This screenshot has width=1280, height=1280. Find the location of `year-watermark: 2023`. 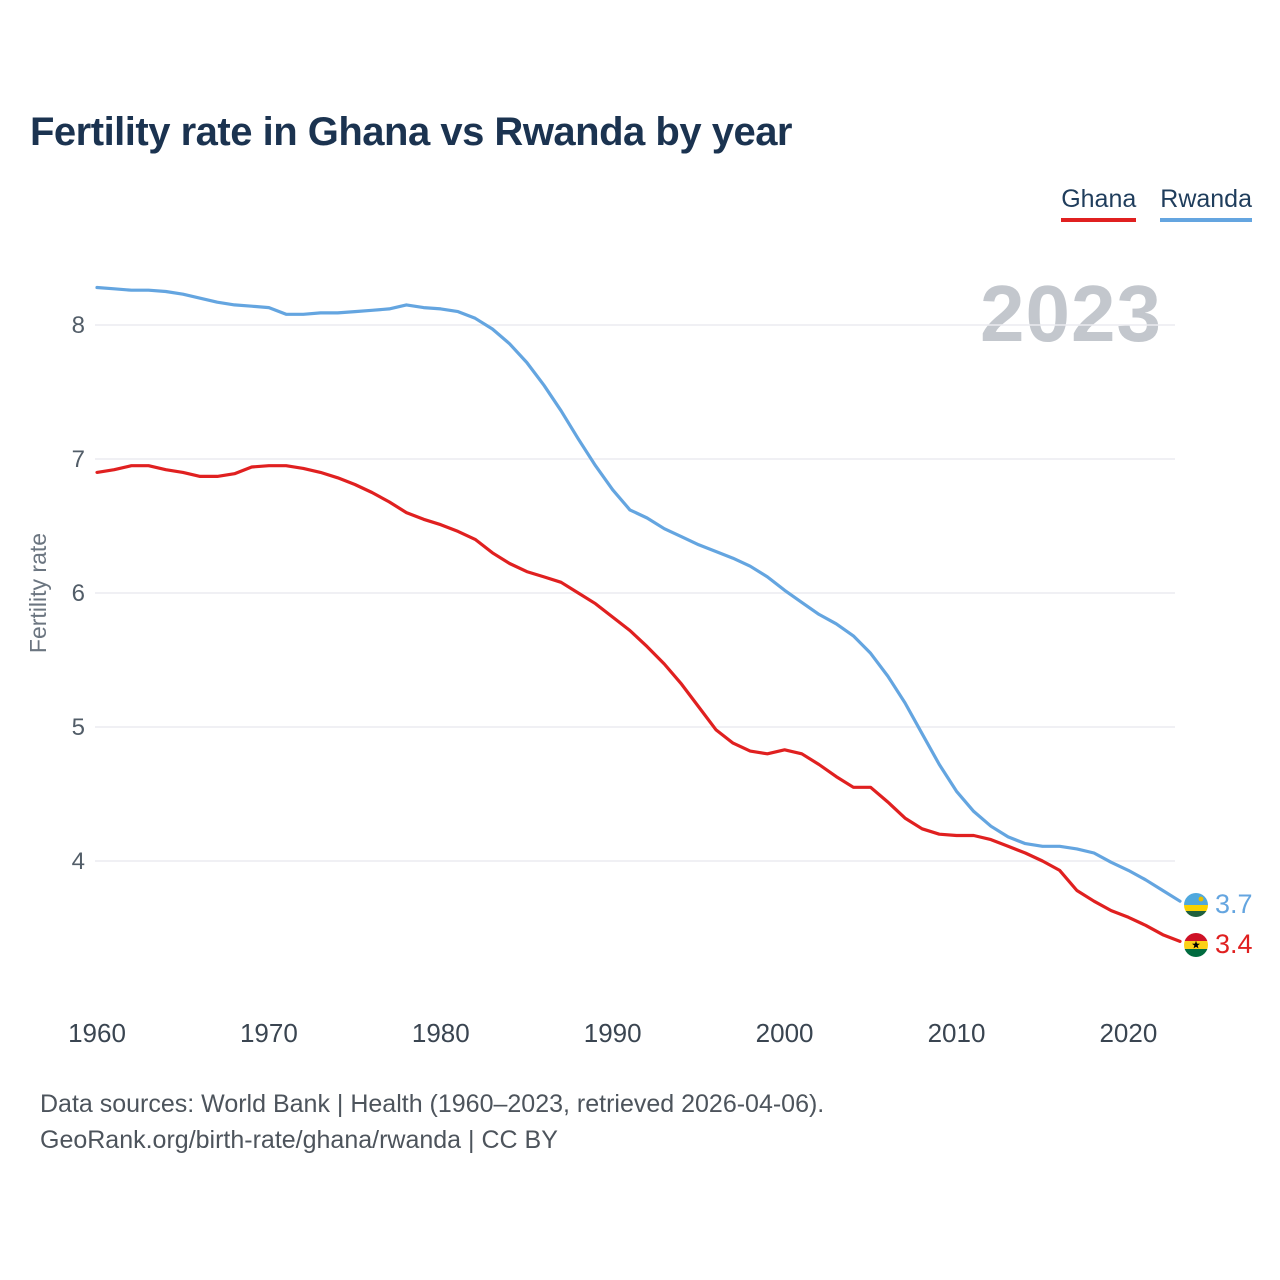

year-watermark: 2023 is located at coordinates (1071, 313).